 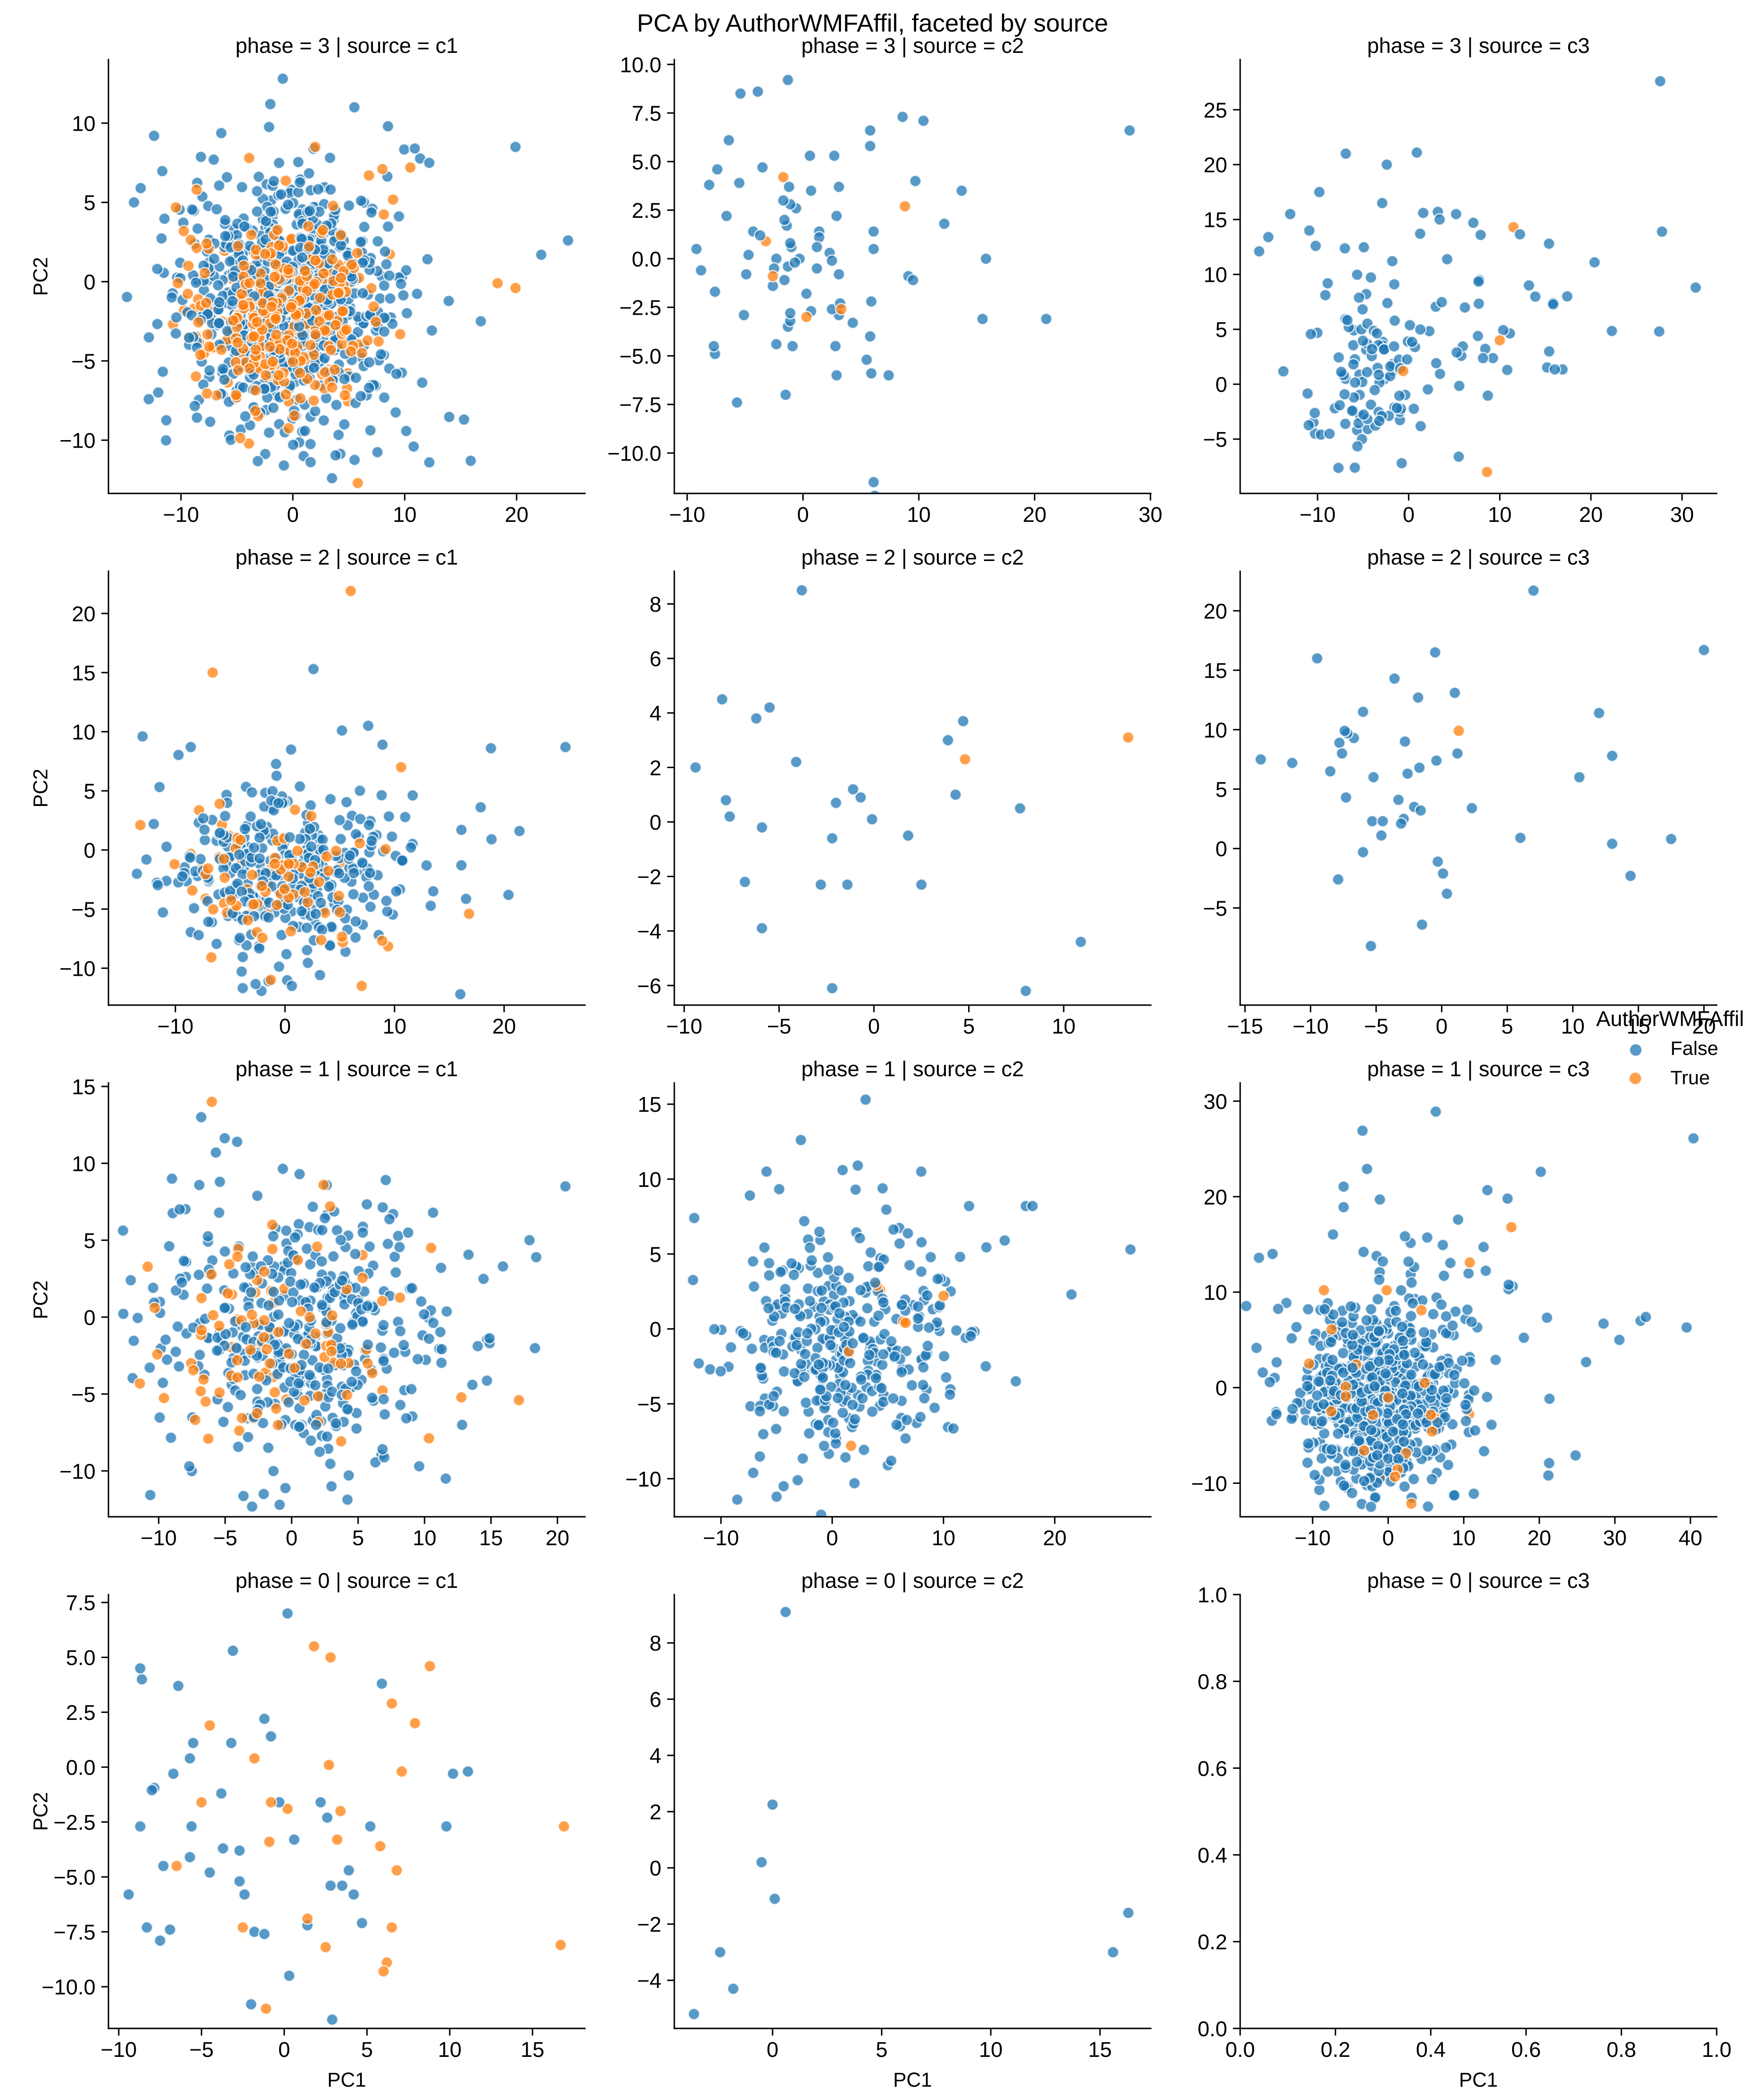 What do you see at coordinates (1690, 1078) in the screenshot?
I see `svg-text: True` at bounding box center [1690, 1078].